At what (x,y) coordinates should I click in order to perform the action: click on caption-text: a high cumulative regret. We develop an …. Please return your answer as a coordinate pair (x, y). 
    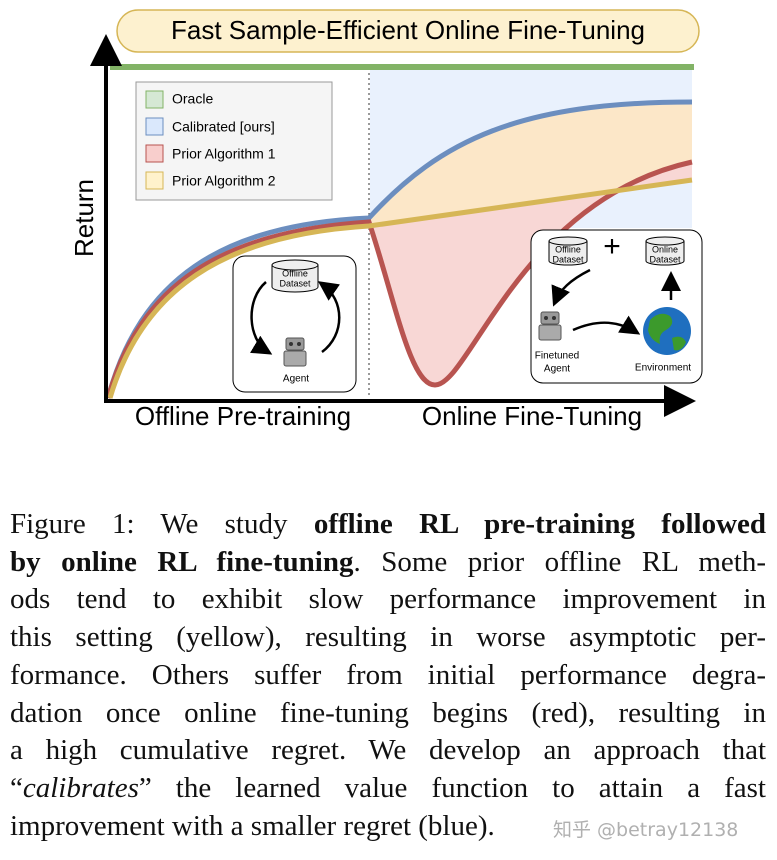
    Looking at the image, I should click on (388, 750).